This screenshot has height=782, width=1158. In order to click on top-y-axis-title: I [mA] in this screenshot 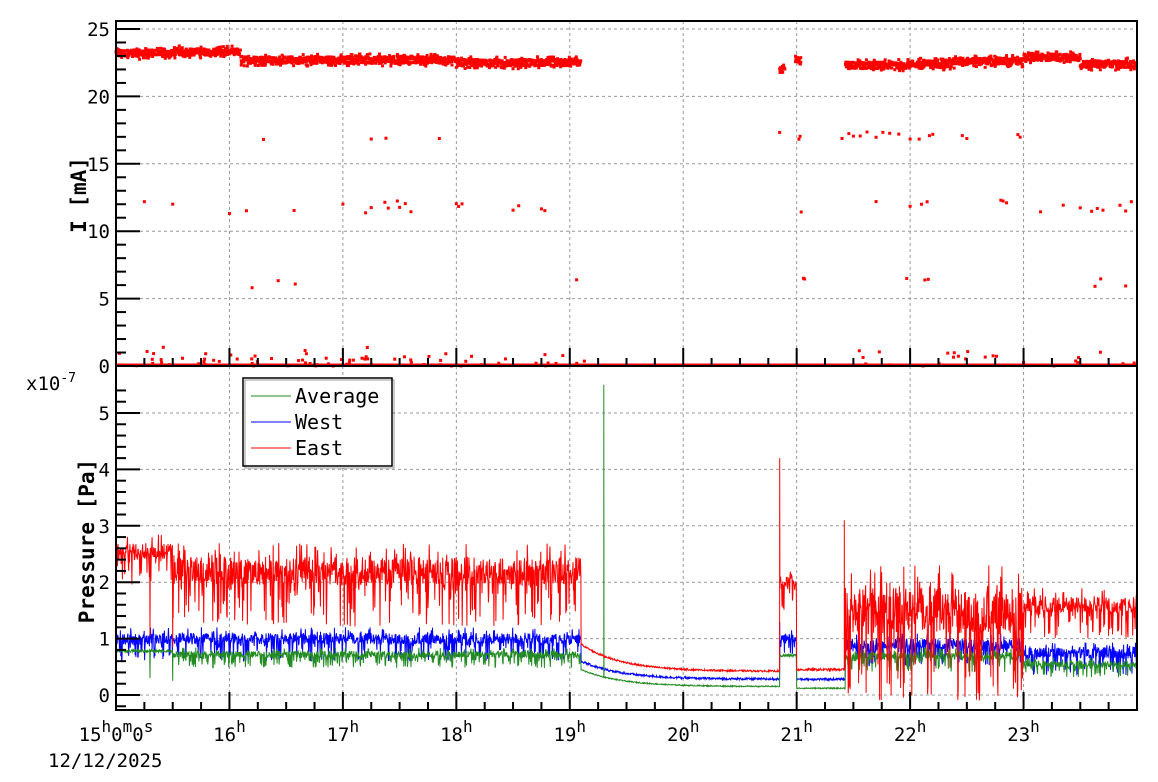, I will do `click(79, 195)`.